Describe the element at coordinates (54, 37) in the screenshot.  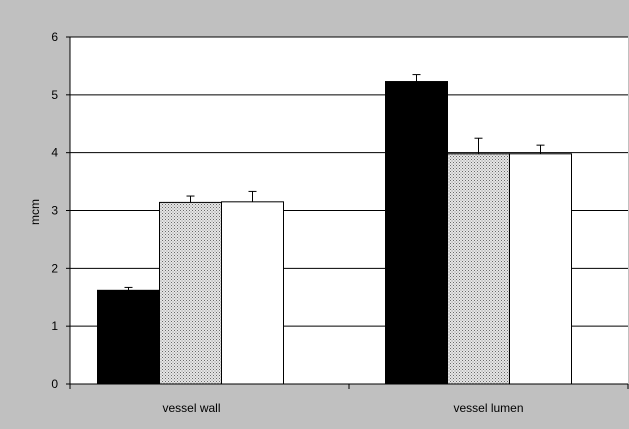
I see `y-tick-label: 6` at that location.